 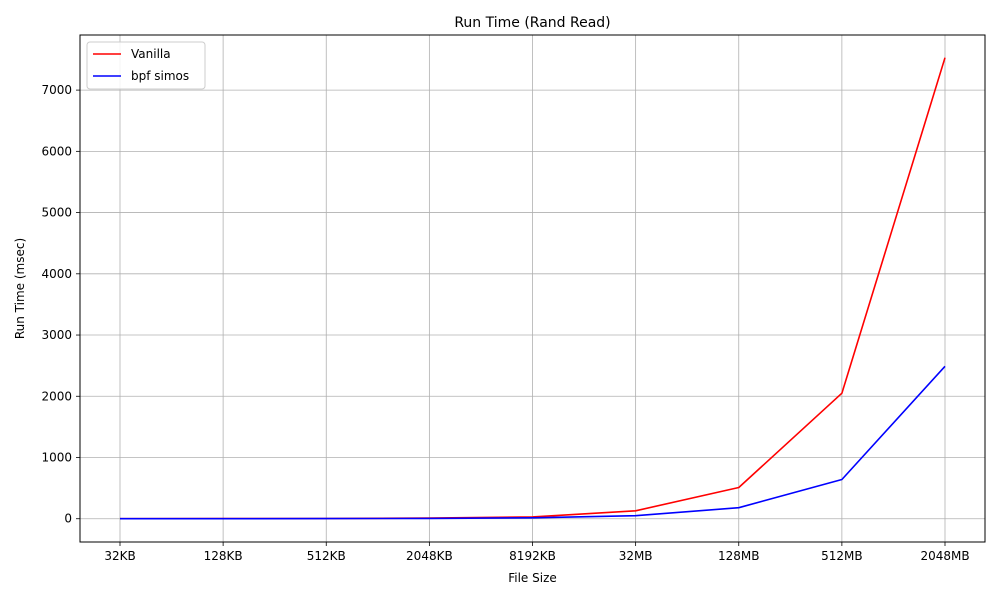 What do you see at coordinates (532, 578) in the screenshot?
I see `x-axis-label: File Size` at bounding box center [532, 578].